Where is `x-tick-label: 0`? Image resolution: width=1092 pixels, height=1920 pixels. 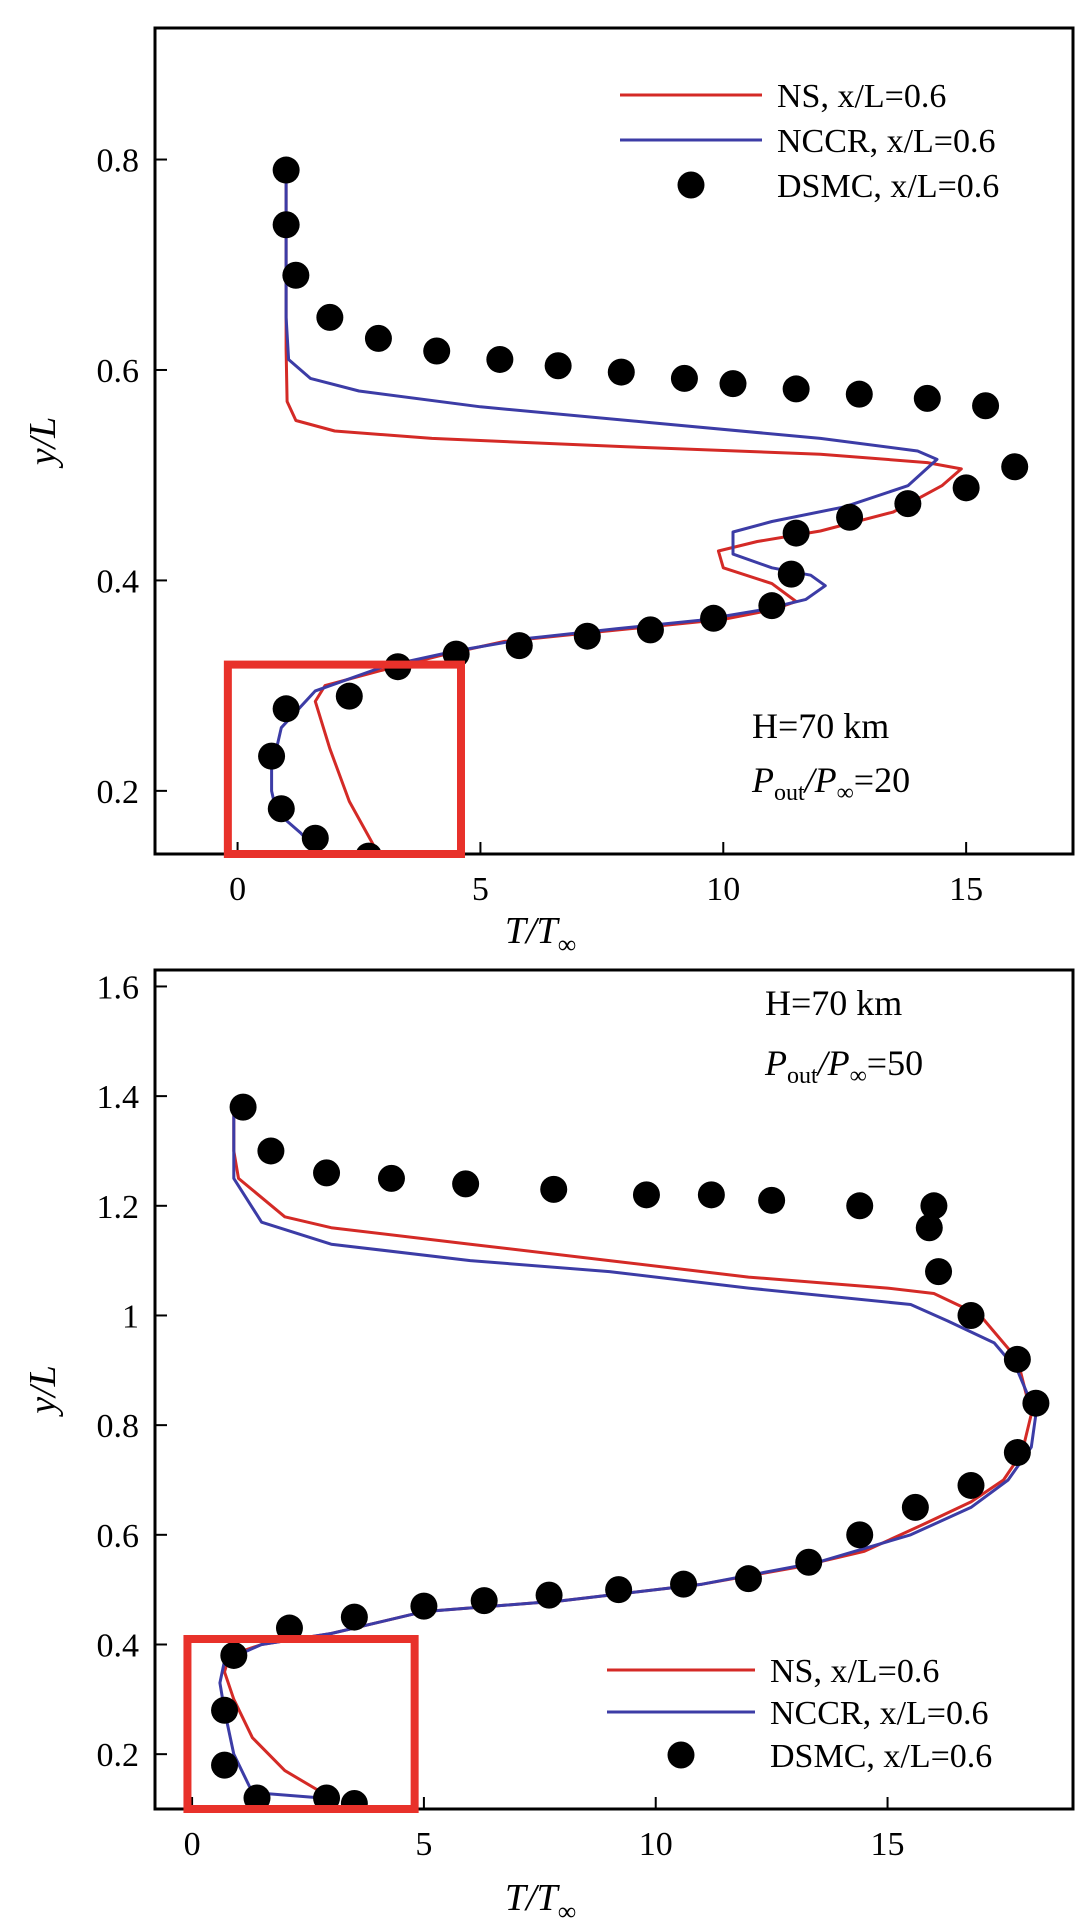
x-tick-label: 0 is located at coordinates (192, 1844).